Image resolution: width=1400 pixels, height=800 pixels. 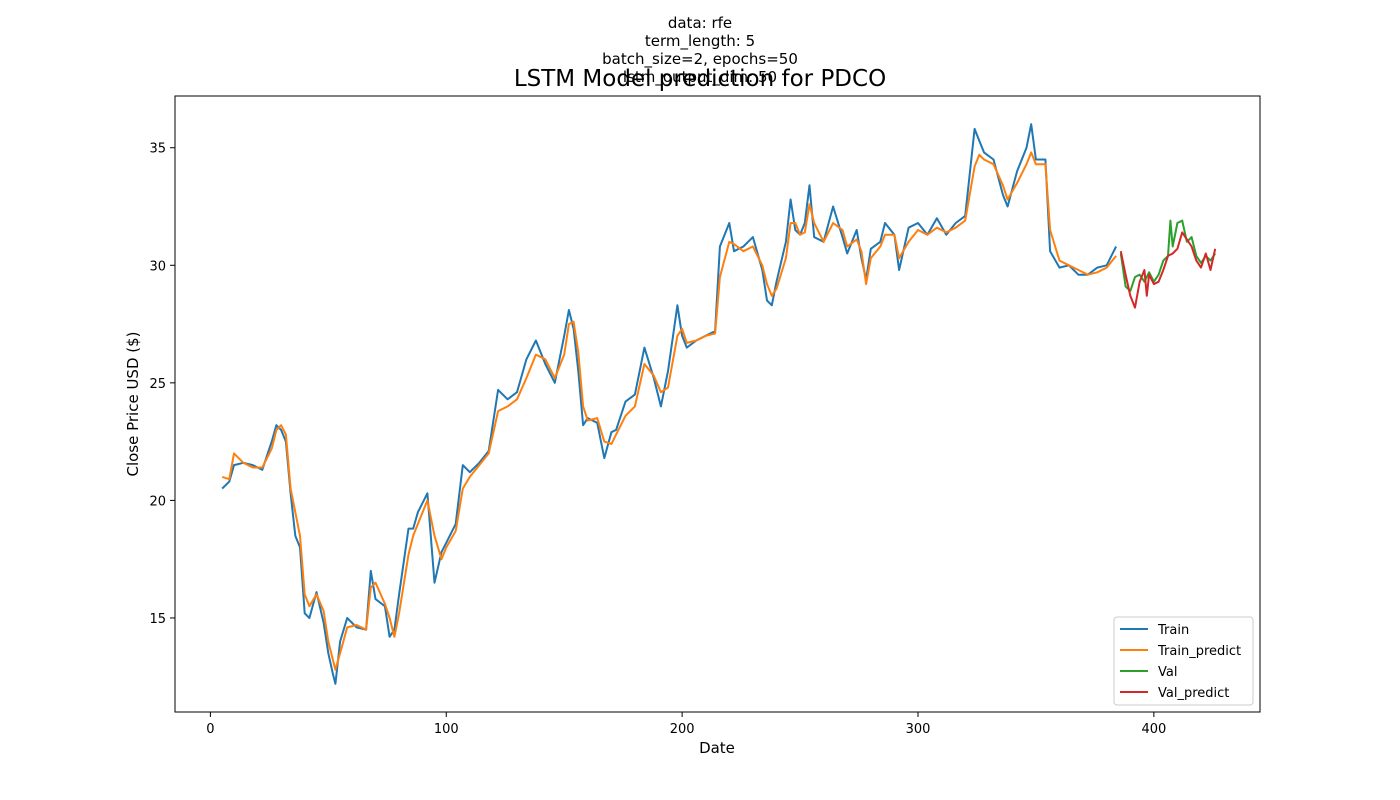 I want to click on x-tick-label: 300, so click(x=918, y=729).